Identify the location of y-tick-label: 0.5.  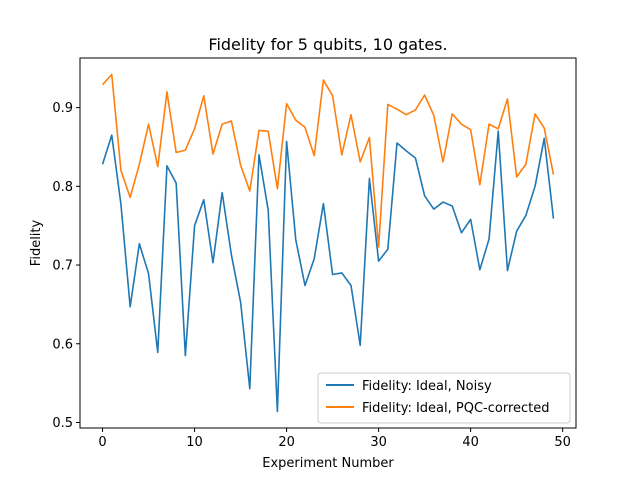
(62, 423).